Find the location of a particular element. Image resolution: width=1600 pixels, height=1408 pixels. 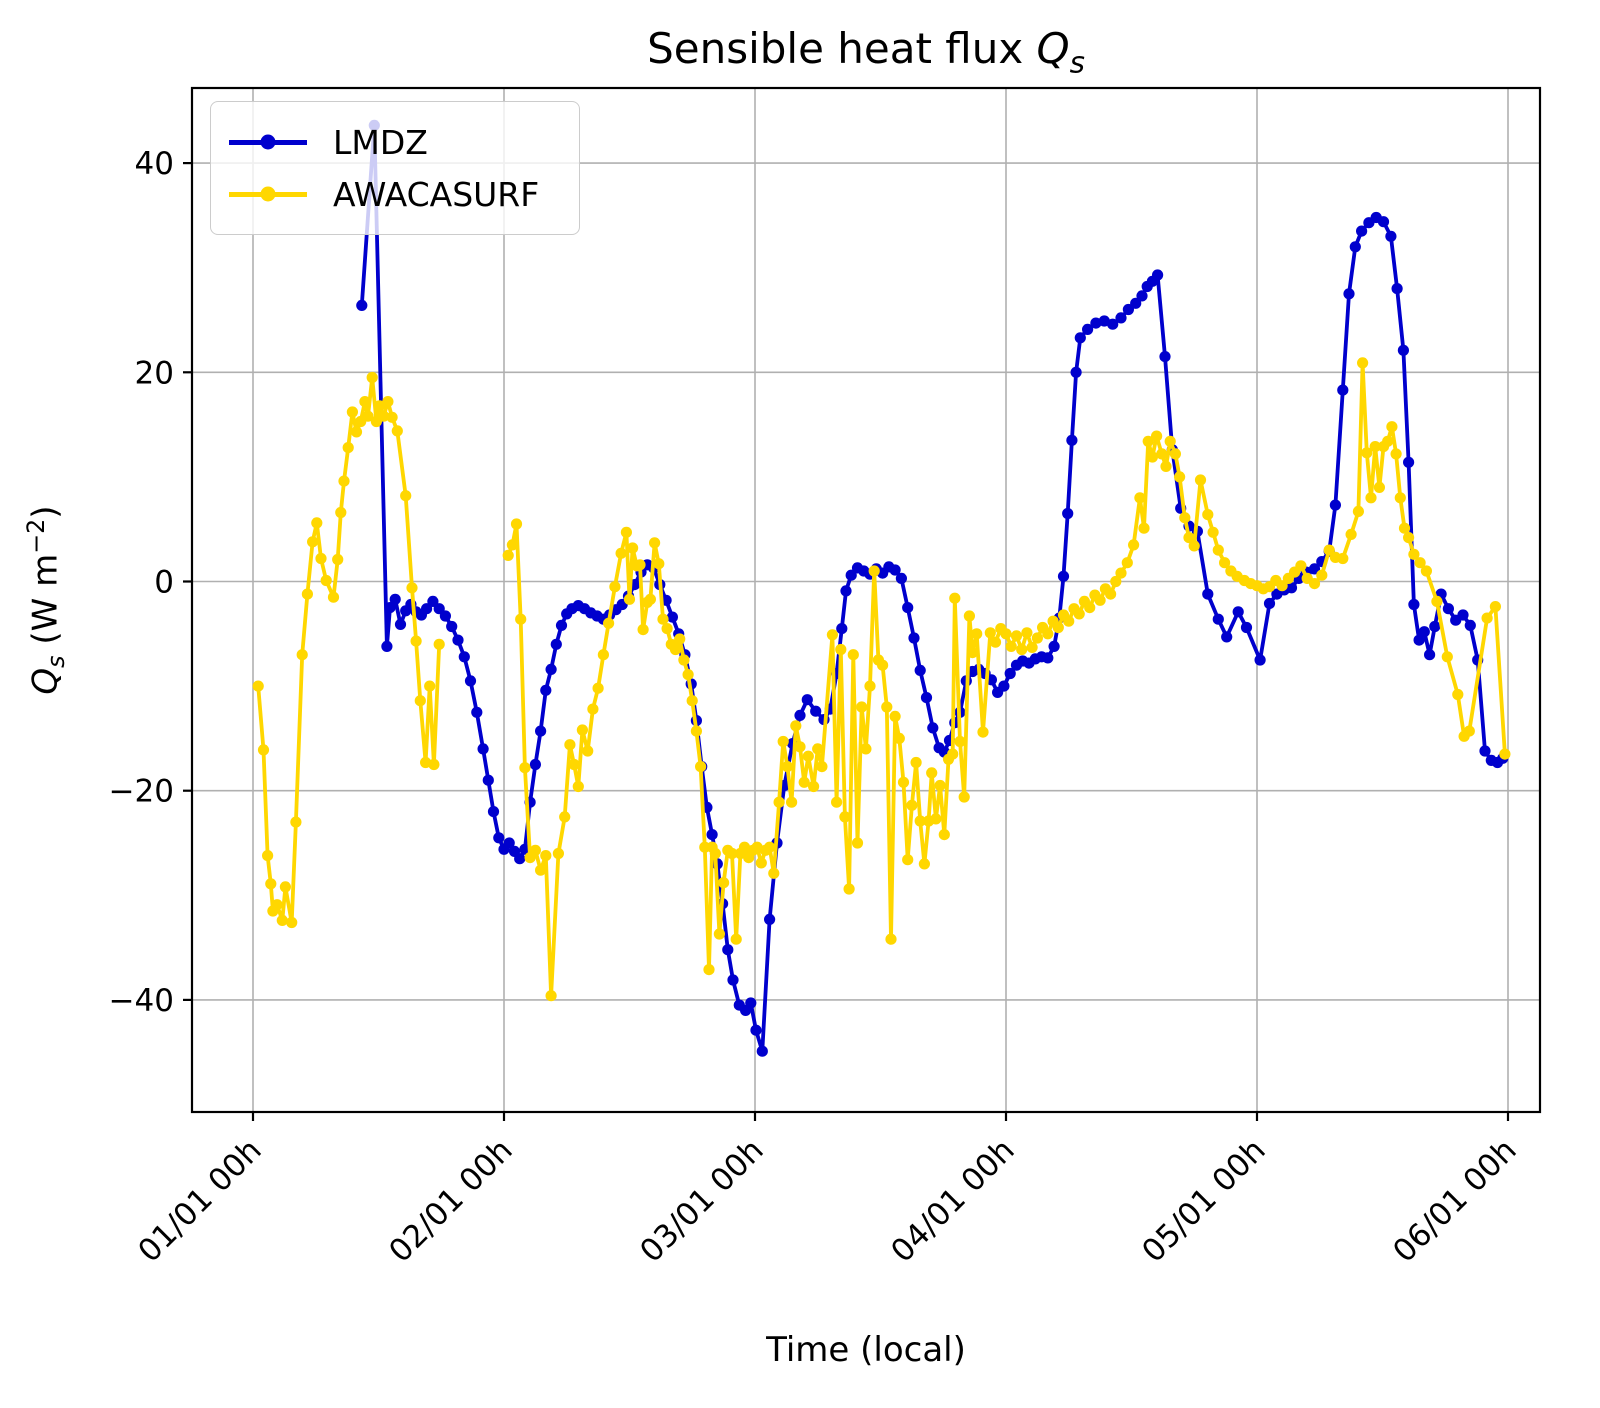

y-axis-sub: s is located at coordinates (56, 661).